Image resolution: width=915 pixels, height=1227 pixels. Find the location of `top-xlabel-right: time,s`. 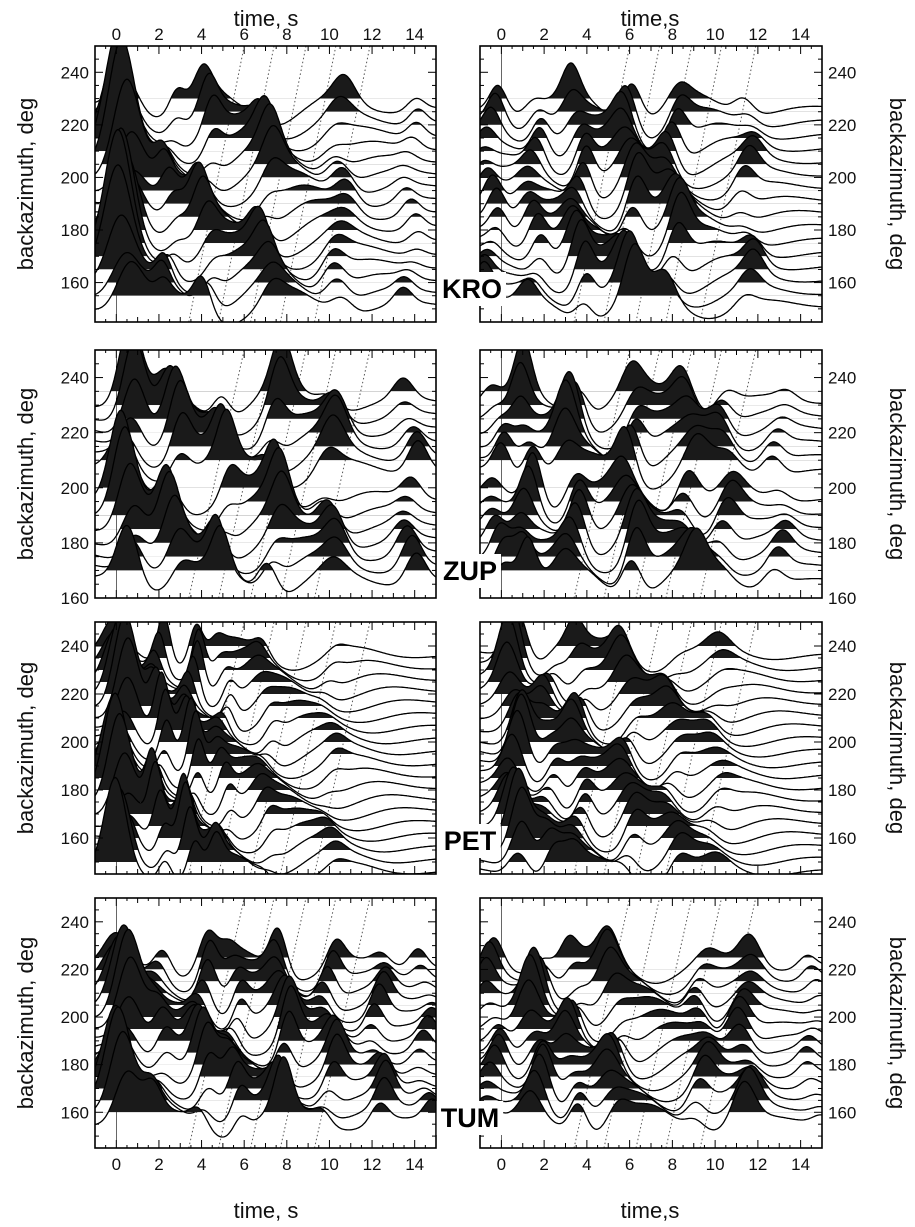

top-xlabel-right: time,s is located at coordinates (650, 18).